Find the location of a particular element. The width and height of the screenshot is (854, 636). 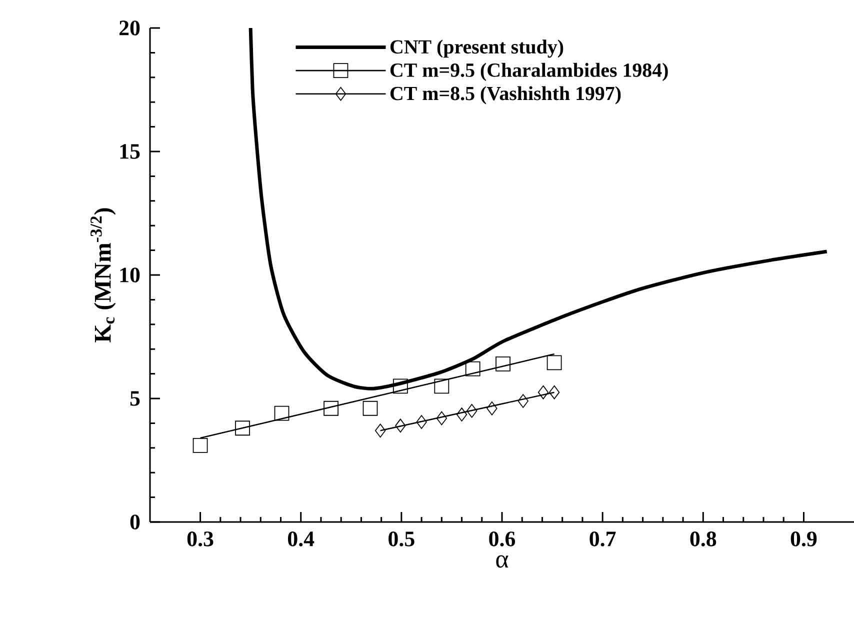

x-tick-label: 0.9 is located at coordinates (803, 539).